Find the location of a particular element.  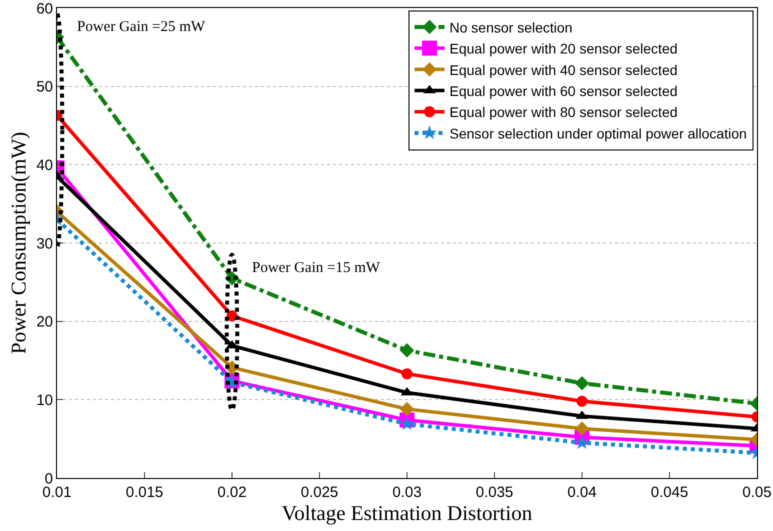

y-tick-label: 60 is located at coordinates (44, 9).